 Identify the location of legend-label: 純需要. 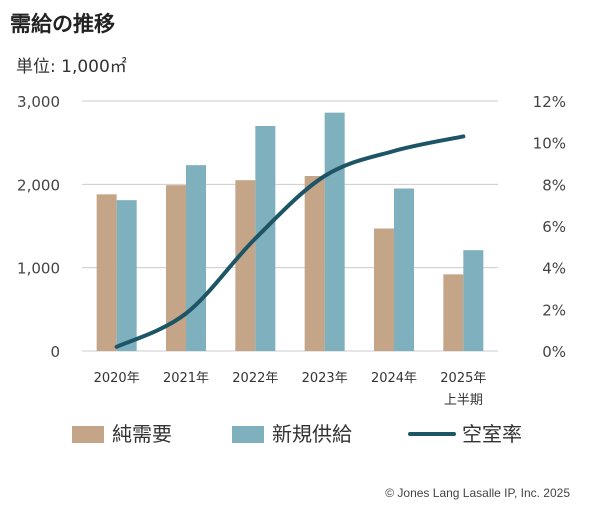
(142, 434).